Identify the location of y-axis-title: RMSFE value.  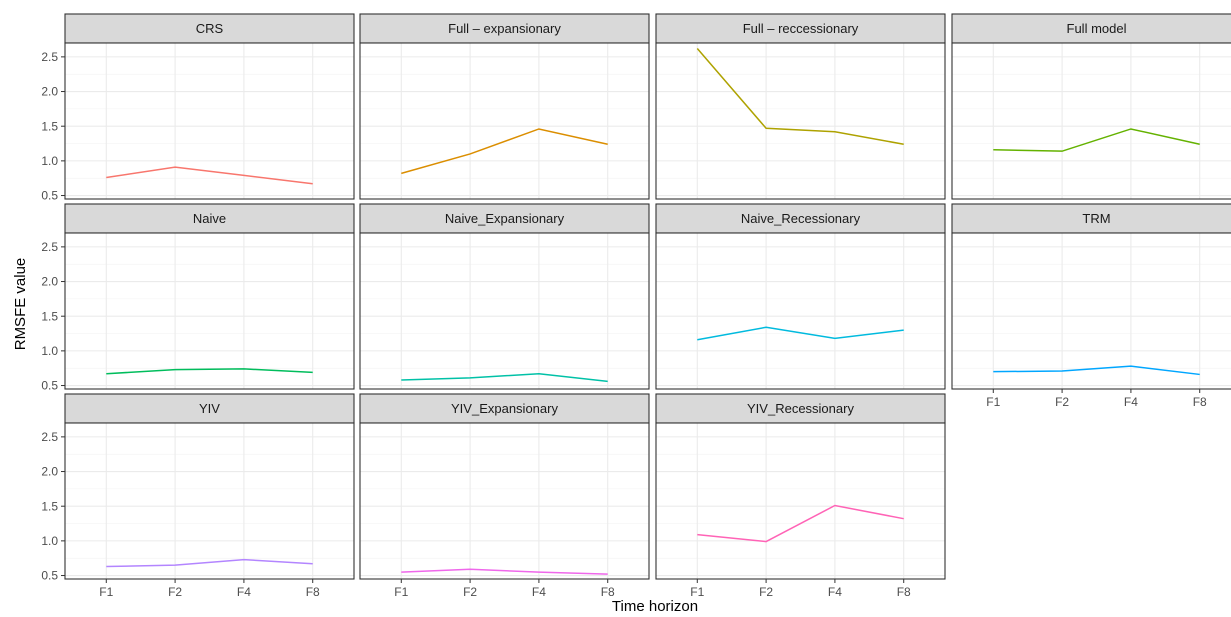
(20, 304).